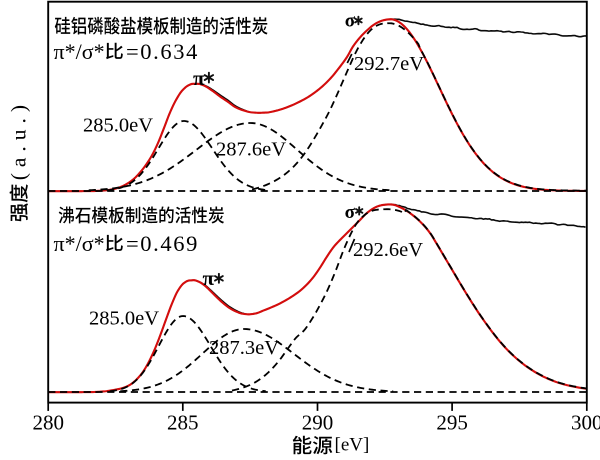  I want to click on svg-text: 290, so click(318, 423).